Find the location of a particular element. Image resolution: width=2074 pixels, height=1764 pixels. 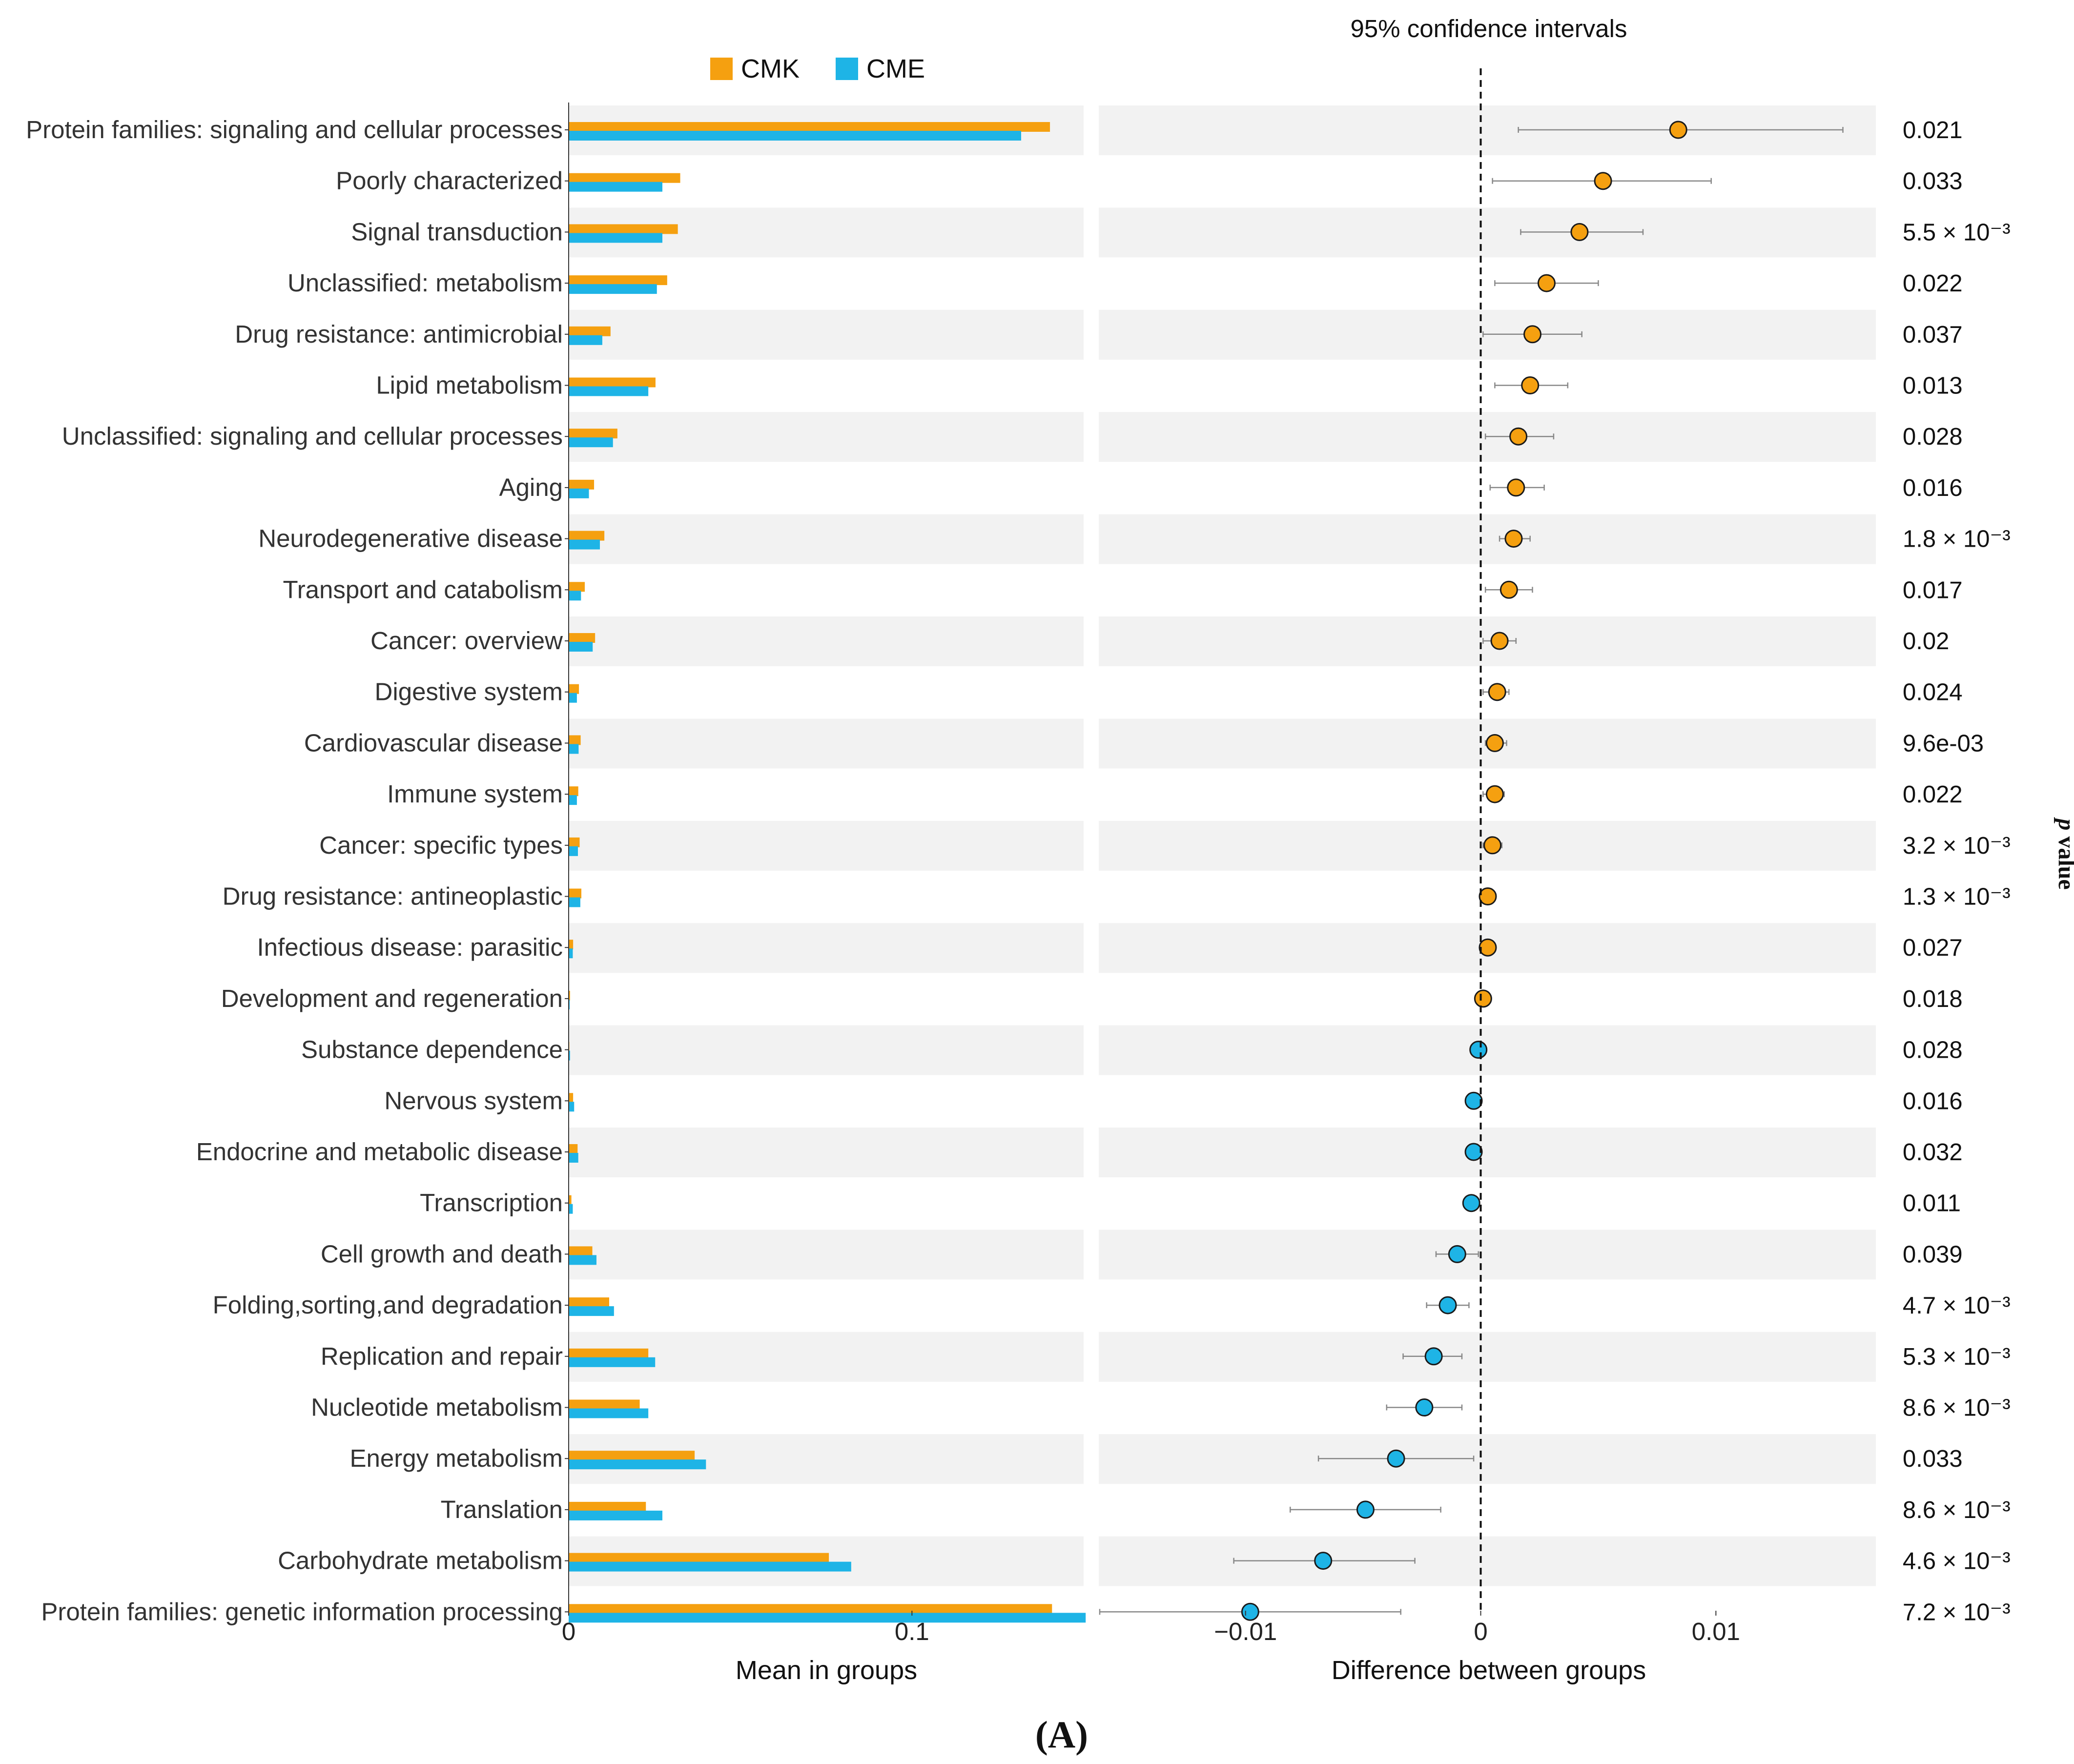

category-label-energy-metabolism: Energy metabolism is located at coordinates (456, 1458).